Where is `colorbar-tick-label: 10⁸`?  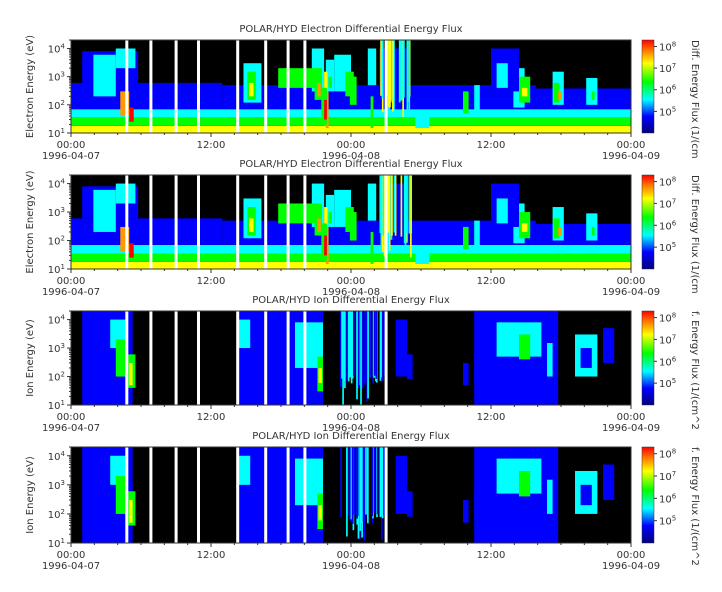 colorbar-tick-label: 10⁸ is located at coordinates (667, 318).